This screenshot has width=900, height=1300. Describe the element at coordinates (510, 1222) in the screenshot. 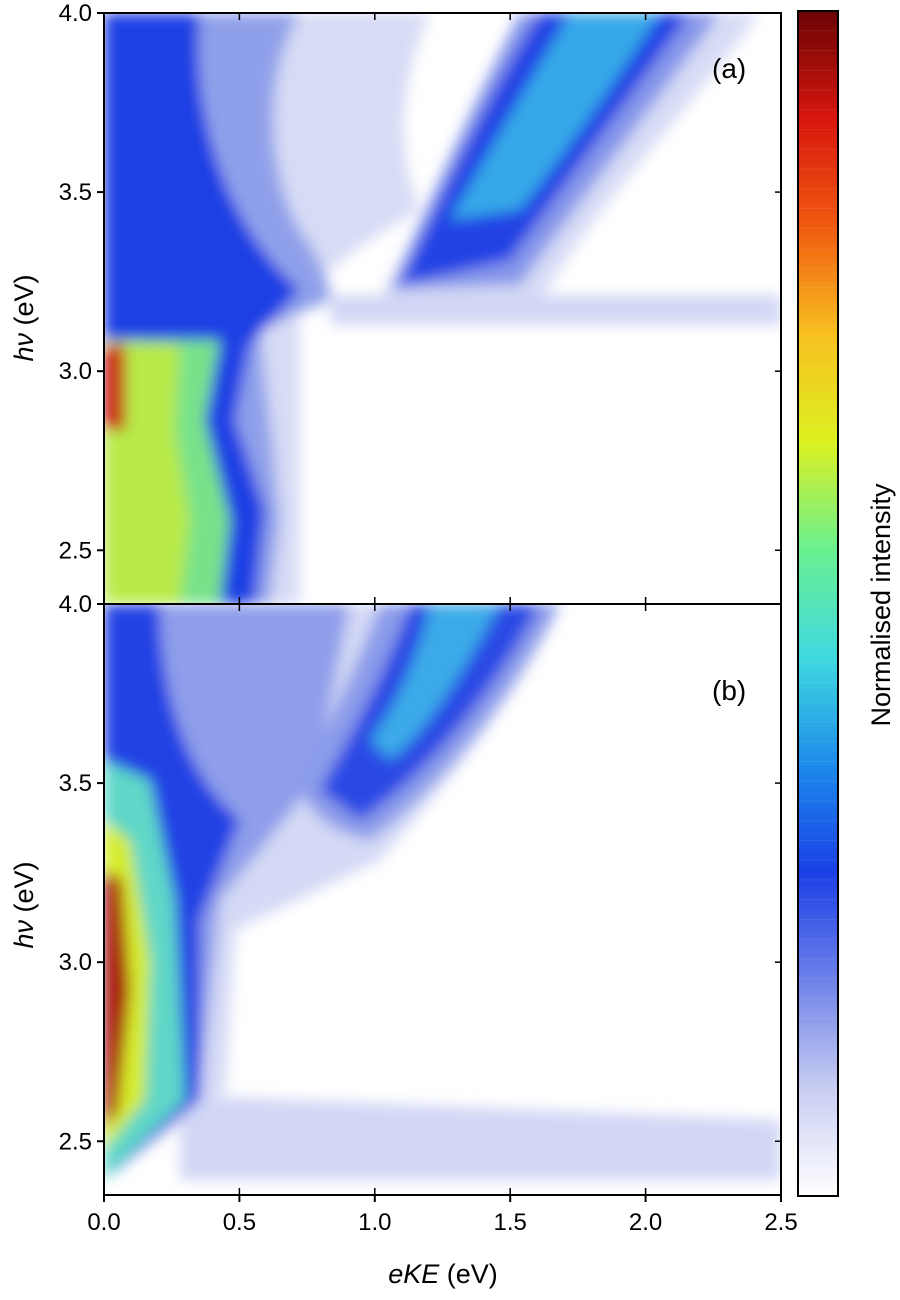

I see `xtick-label: 1.5` at that location.